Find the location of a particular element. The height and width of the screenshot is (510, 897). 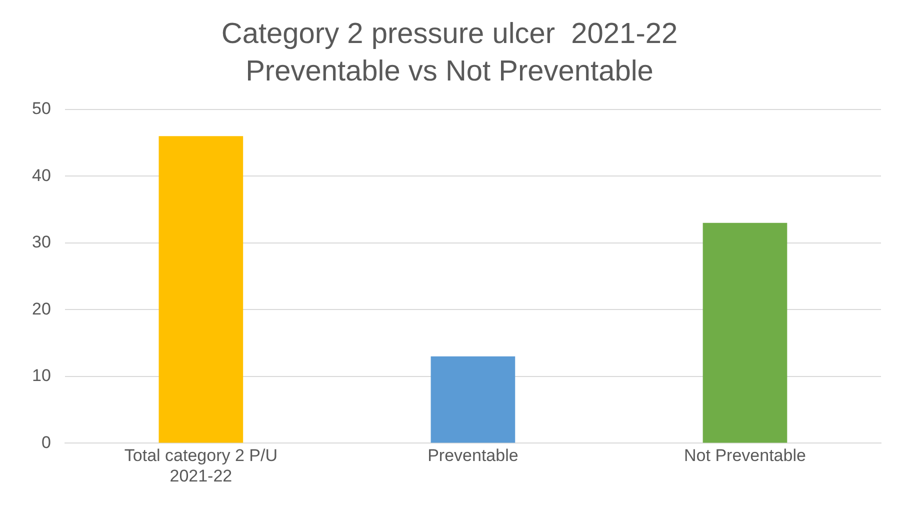

y-tick-label: 10 is located at coordinates (41, 376).